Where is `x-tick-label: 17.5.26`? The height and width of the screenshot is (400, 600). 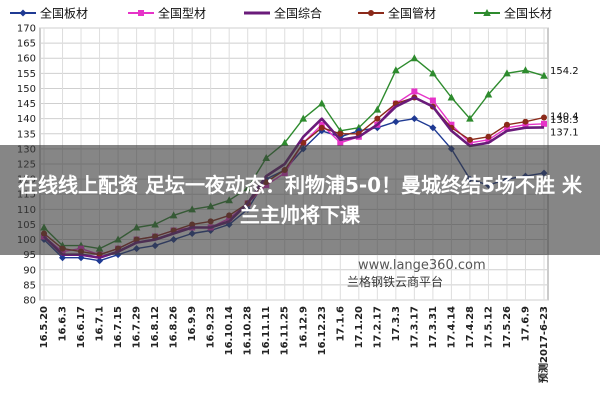
x-tick-label: 17.5.26 is located at coordinates (507, 327).